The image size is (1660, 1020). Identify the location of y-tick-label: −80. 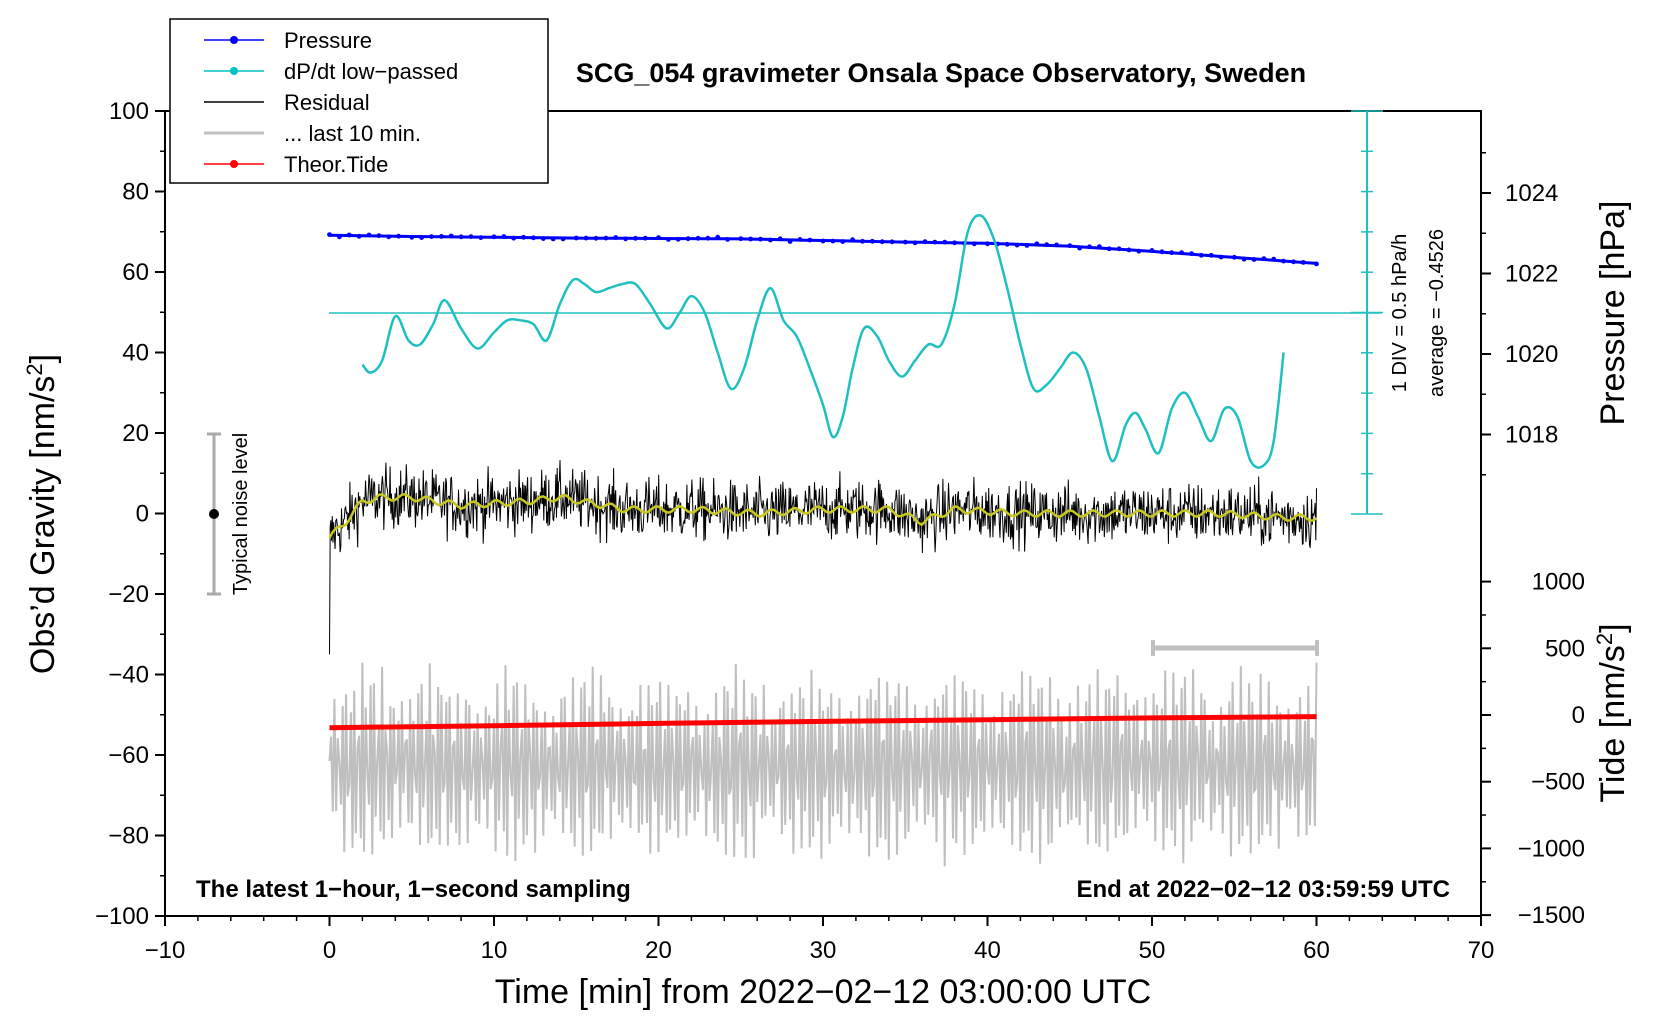
(128, 836).